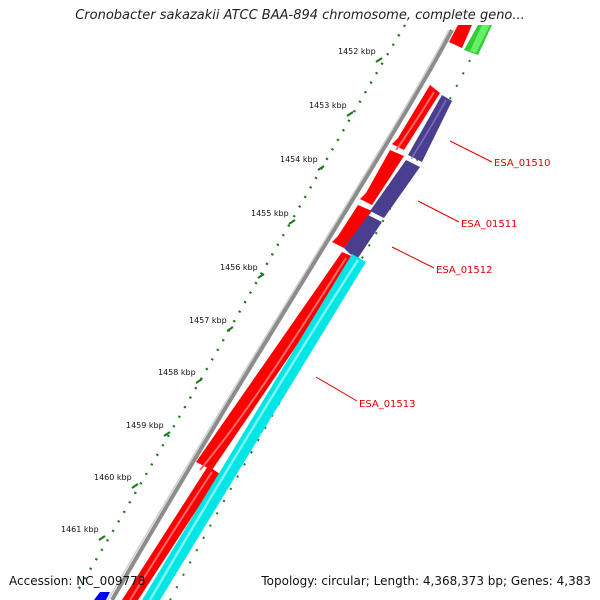  What do you see at coordinates (328, 105) in the screenshot?
I see `tick-label: 1453 kbp` at bounding box center [328, 105].